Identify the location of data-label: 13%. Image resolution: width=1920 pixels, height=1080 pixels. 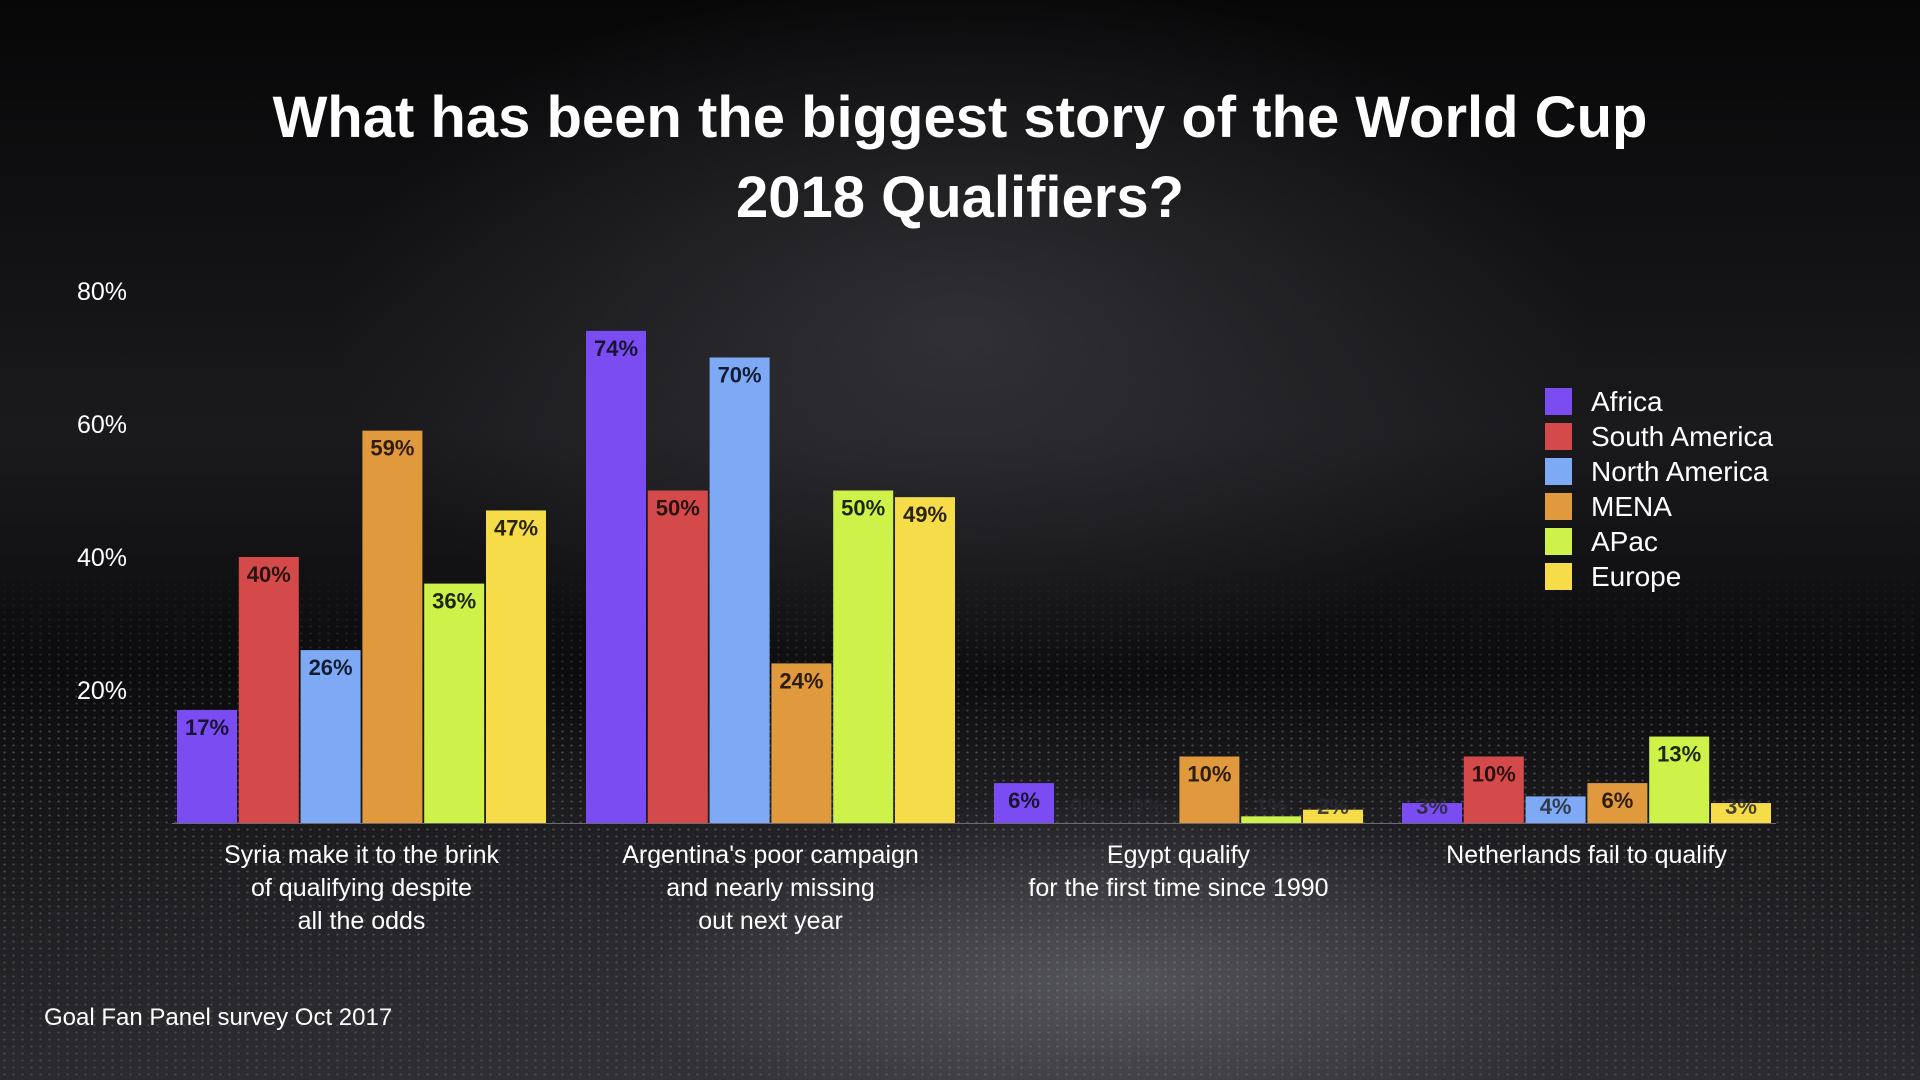
(1679, 754).